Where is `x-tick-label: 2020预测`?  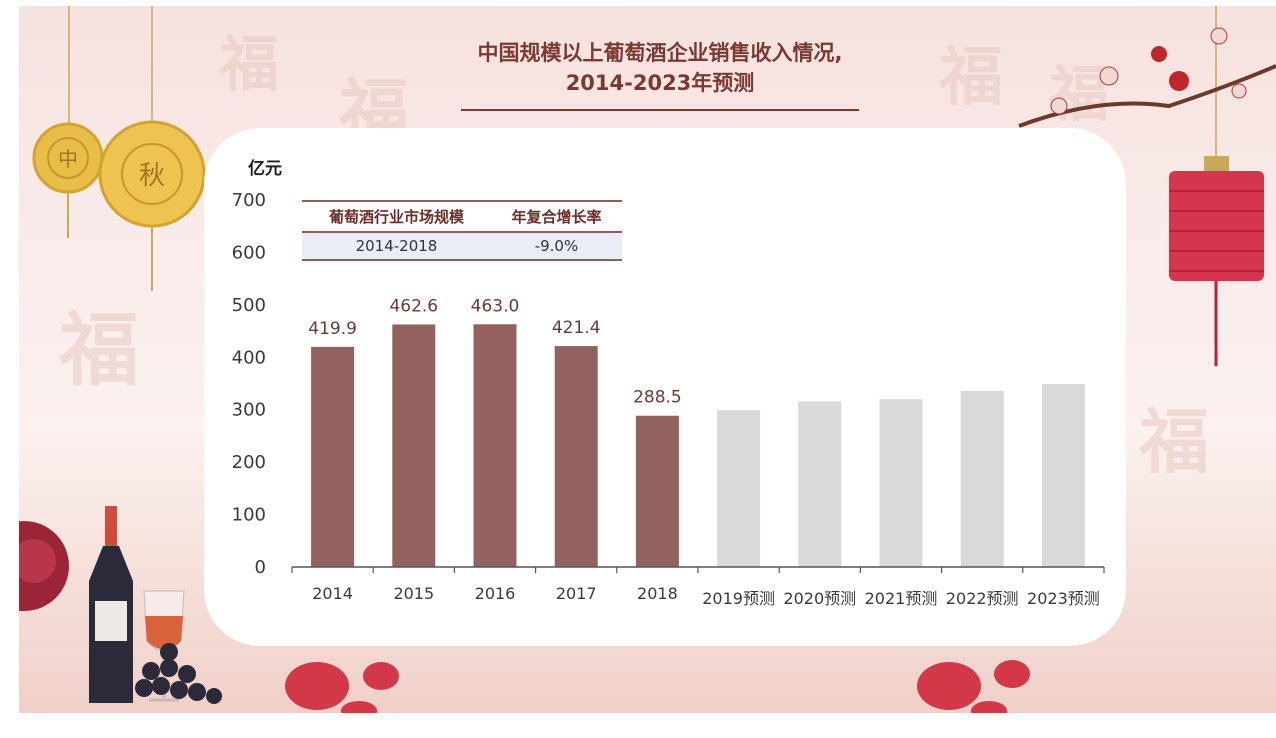 x-tick-label: 2020预测 is located at coordinates (819, 598).